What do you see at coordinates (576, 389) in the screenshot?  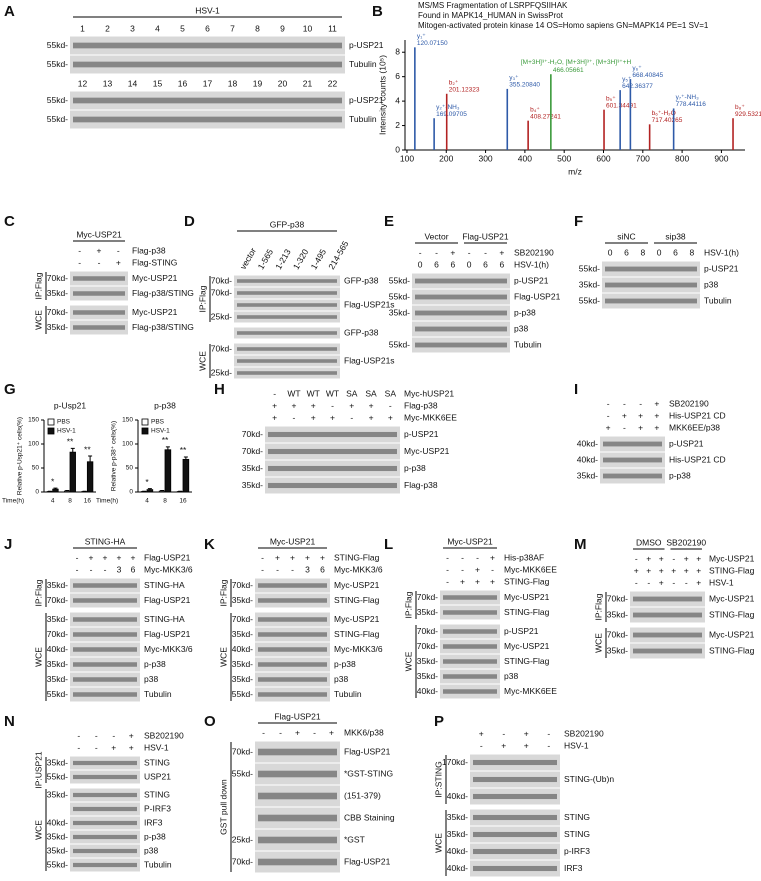 I see `panel-letter: I` at bounding box center [576, 389].